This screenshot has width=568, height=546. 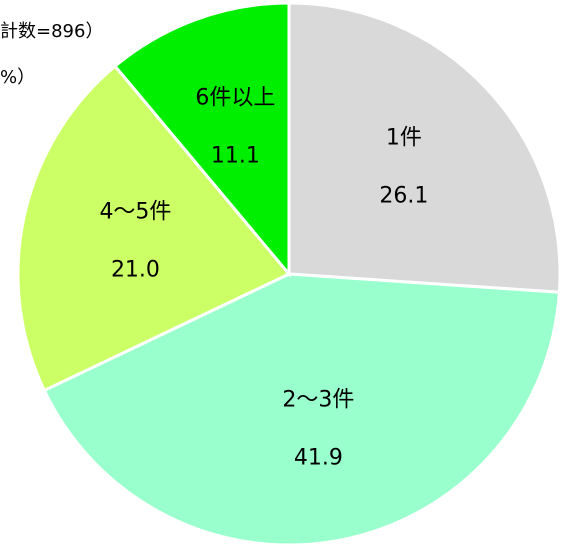 What do you see at coordinates (404, 138) in the screenshot?
I see `slice-label: 1件` at bounding box center [404, 138].